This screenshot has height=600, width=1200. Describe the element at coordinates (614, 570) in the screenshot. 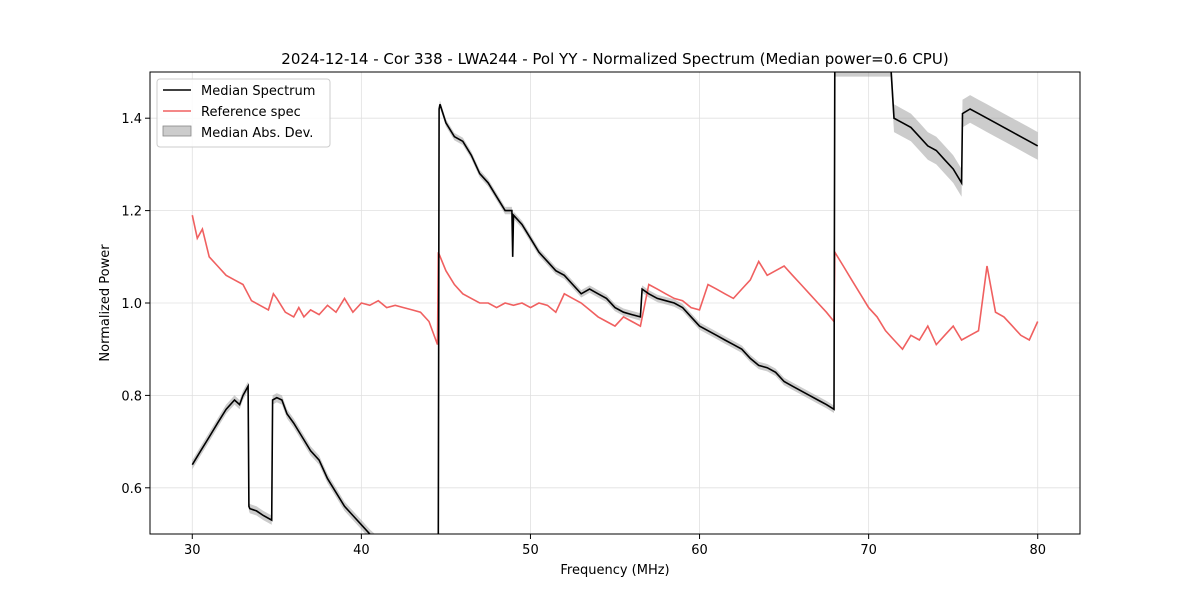

I see `x-axis-label: Frequency (MHz)` at that location.